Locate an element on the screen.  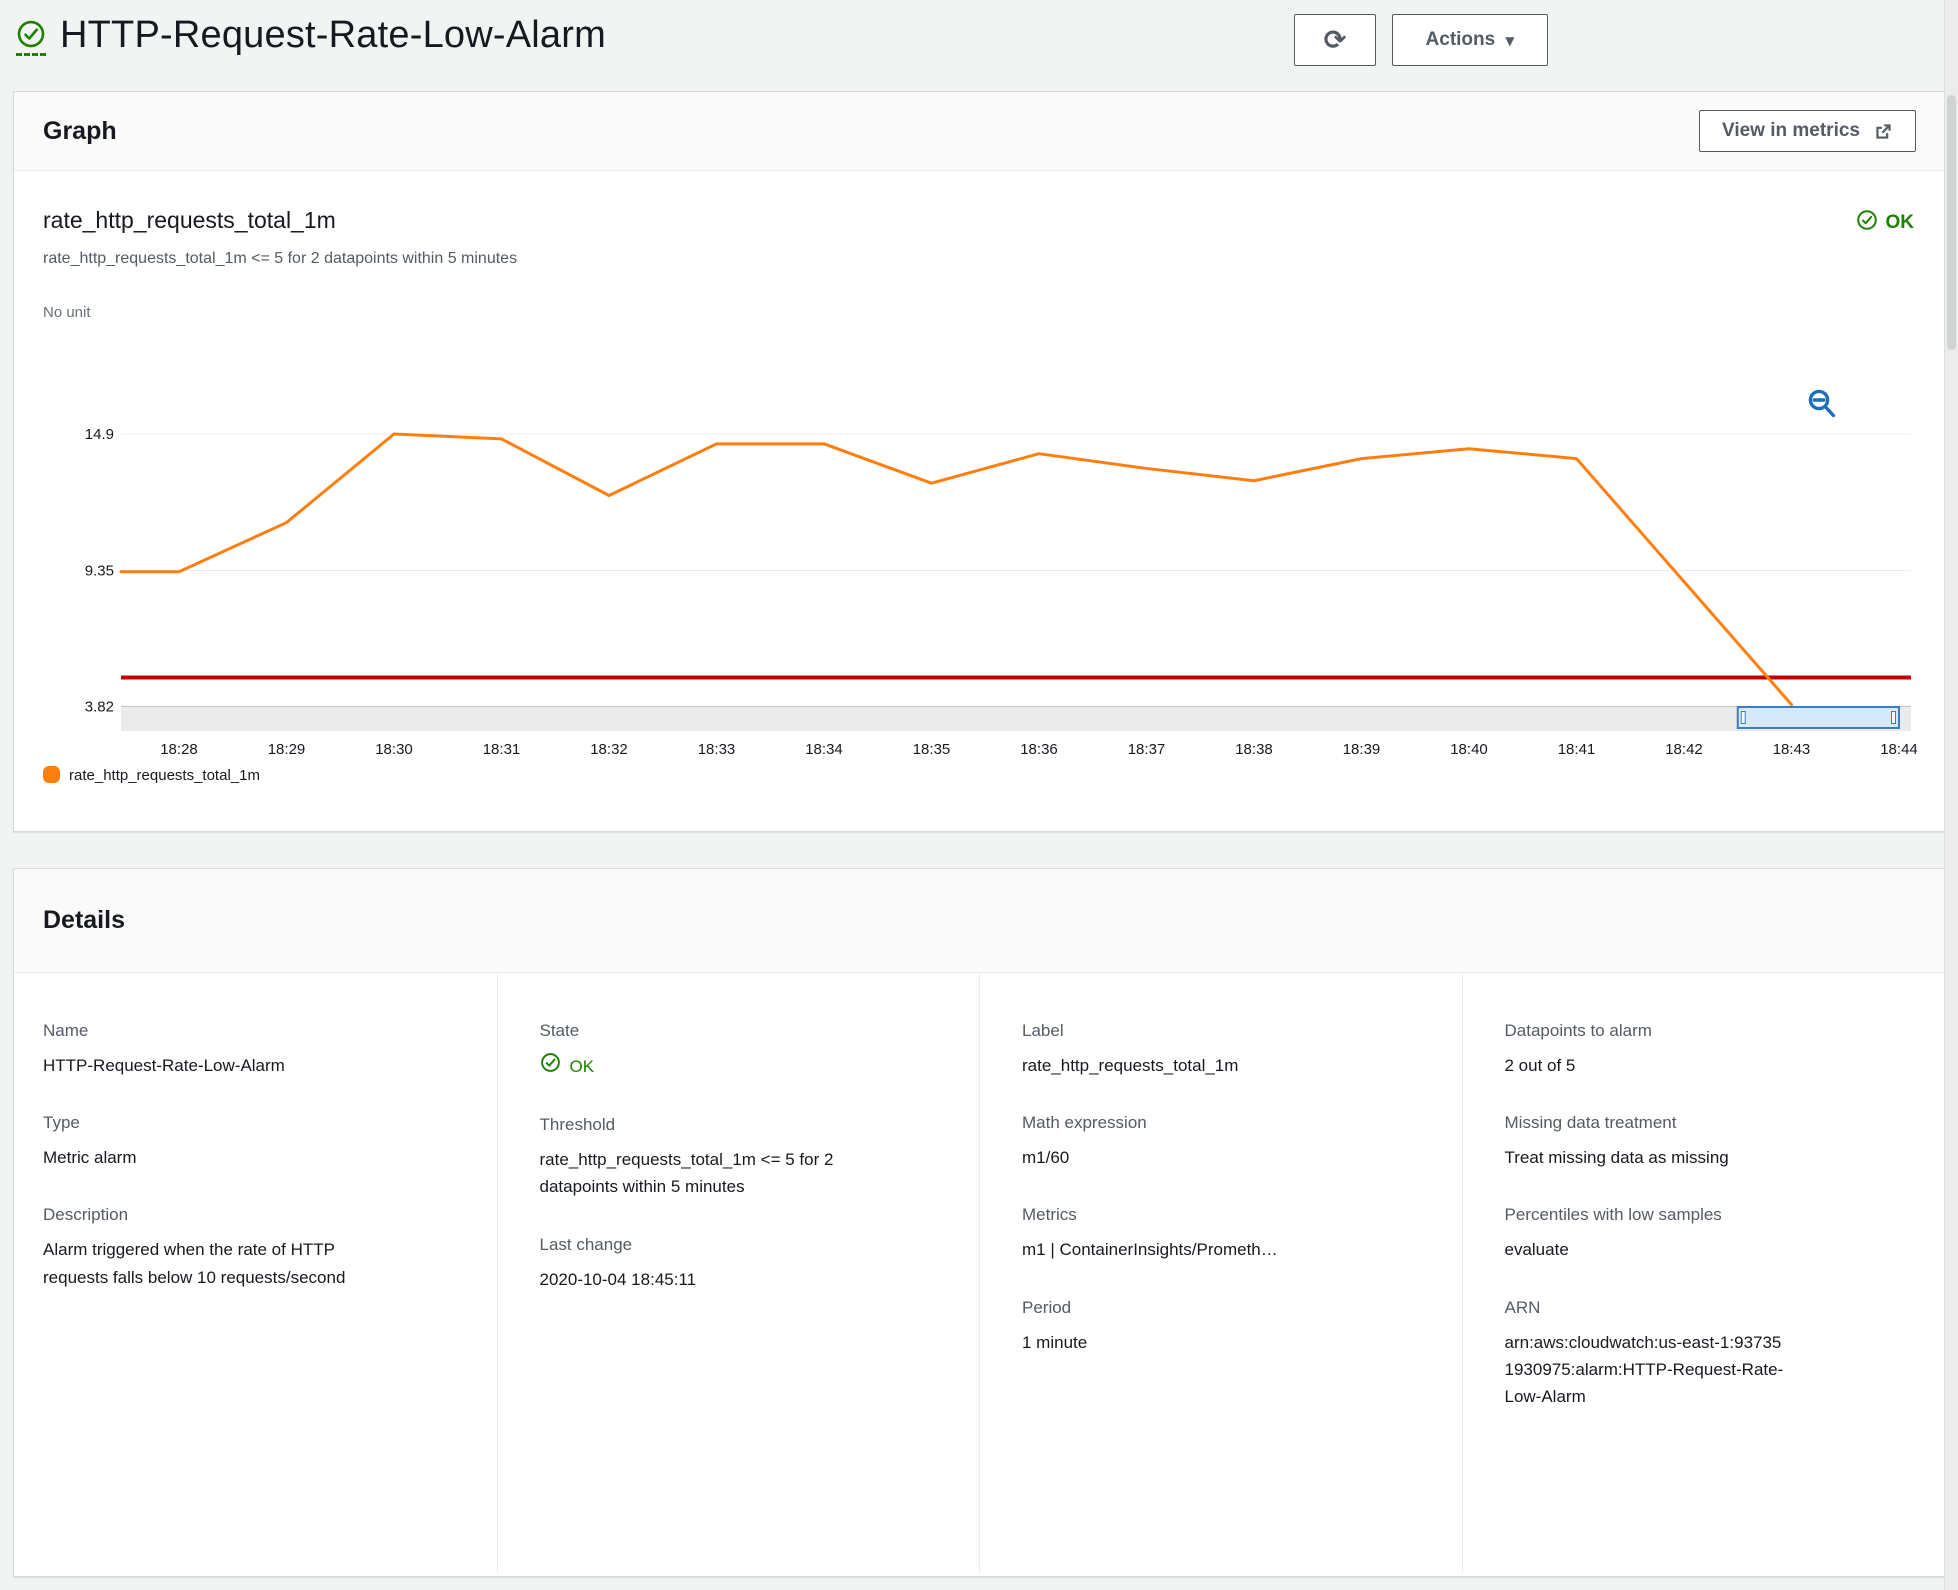
field-math-expression: Math expression m1/60 is located at coordinates (1084, 1140).